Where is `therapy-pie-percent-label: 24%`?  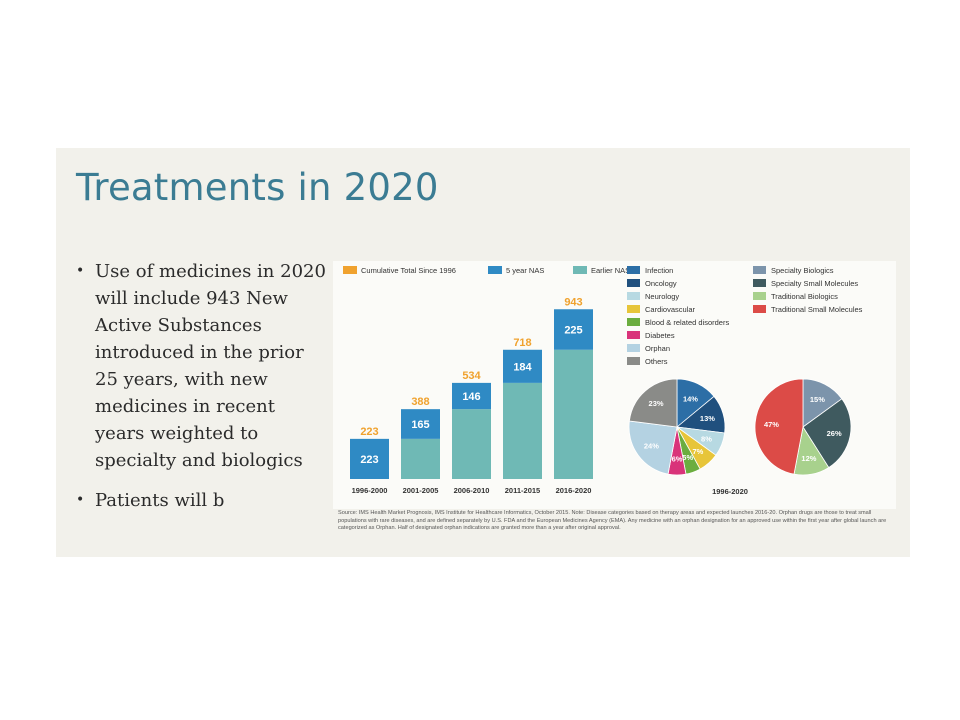 therapy-pie-percent-label: 24% is located at coordinates (651, 446).